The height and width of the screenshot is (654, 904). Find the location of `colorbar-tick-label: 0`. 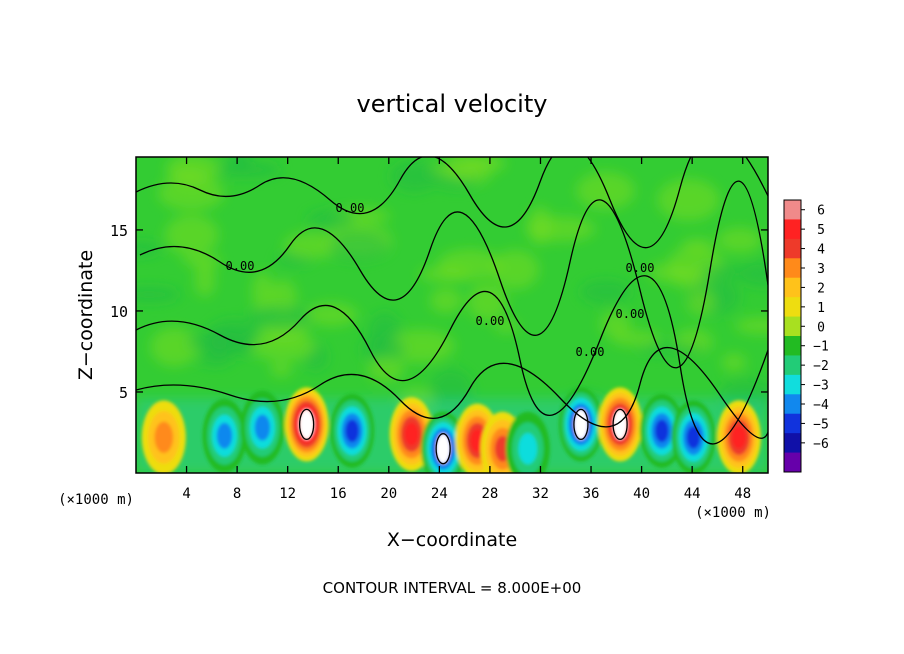

colorbar-tick-label: 0 is located at coordinates (821, 327).